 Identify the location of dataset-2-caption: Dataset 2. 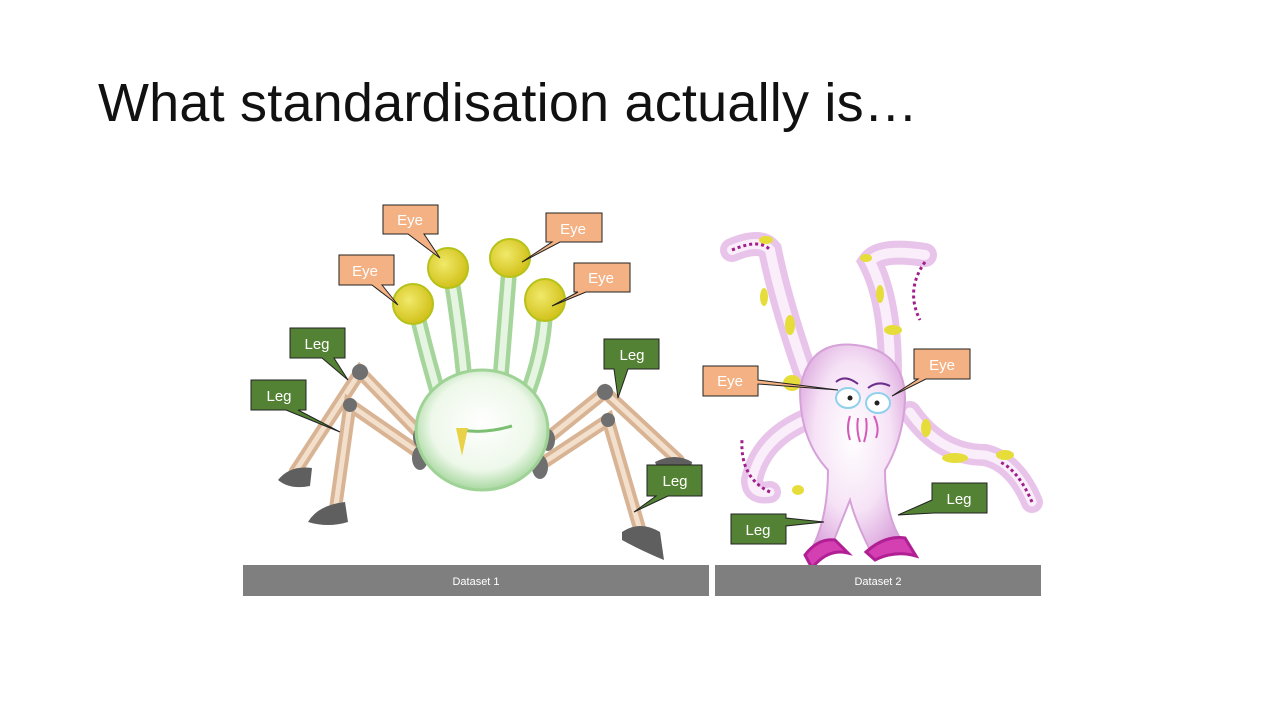
(878, 580).